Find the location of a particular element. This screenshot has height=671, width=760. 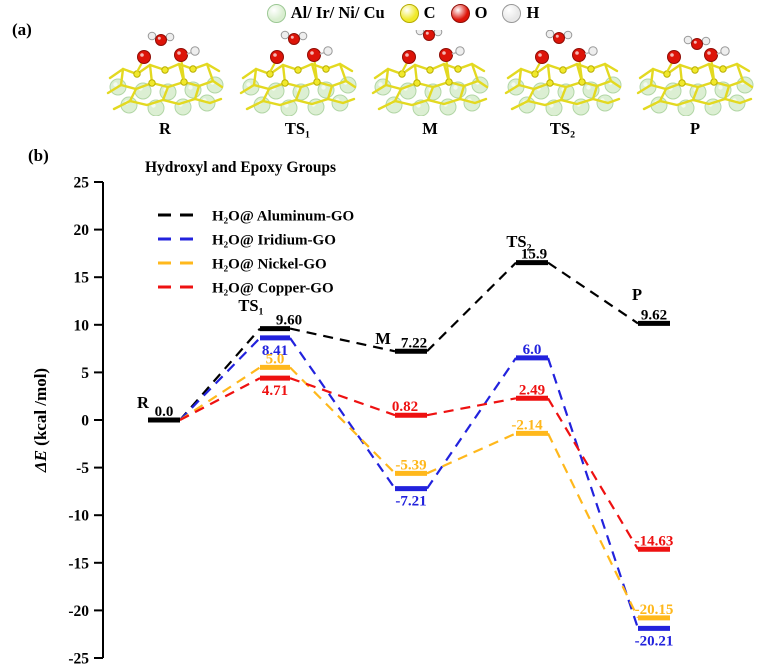

panel-a-label: (a) is located at coordinates (22, 29).